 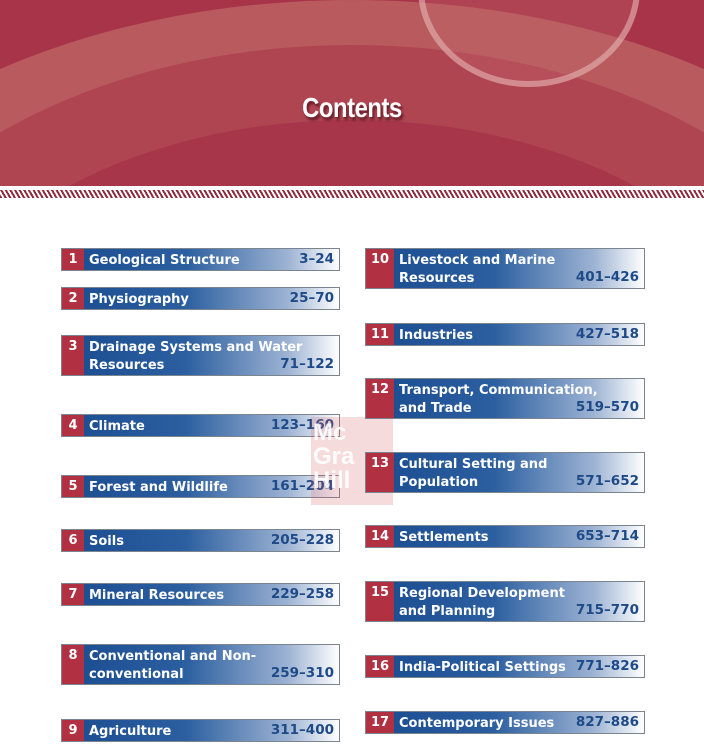 I want to click on chapter-pages: 519–570, so click(x=607, y=406).